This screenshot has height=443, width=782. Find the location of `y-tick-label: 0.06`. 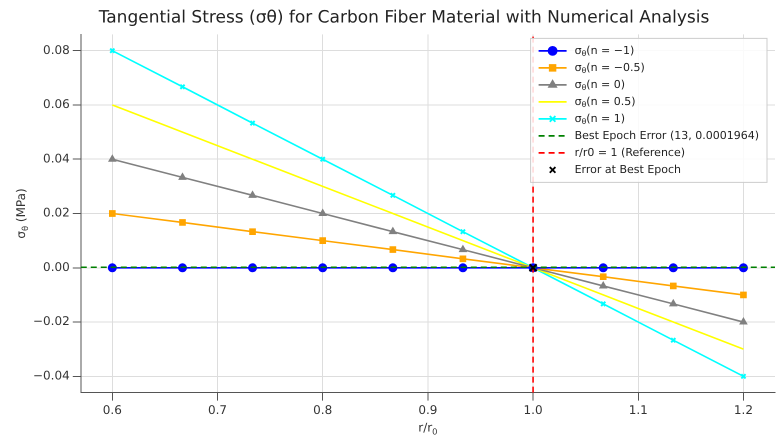

y-tick-label: 0.06 is located at coordinates (56, 104).